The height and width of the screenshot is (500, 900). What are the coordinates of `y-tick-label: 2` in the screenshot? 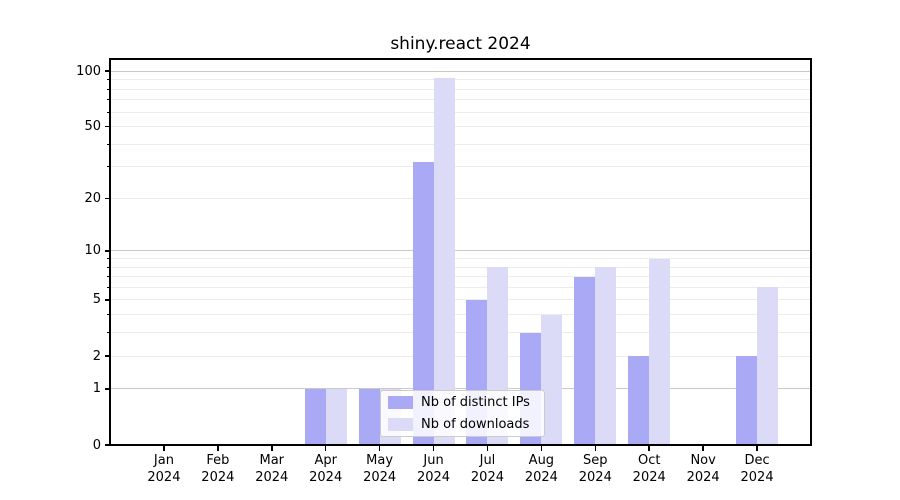 It's located at (96, 356).